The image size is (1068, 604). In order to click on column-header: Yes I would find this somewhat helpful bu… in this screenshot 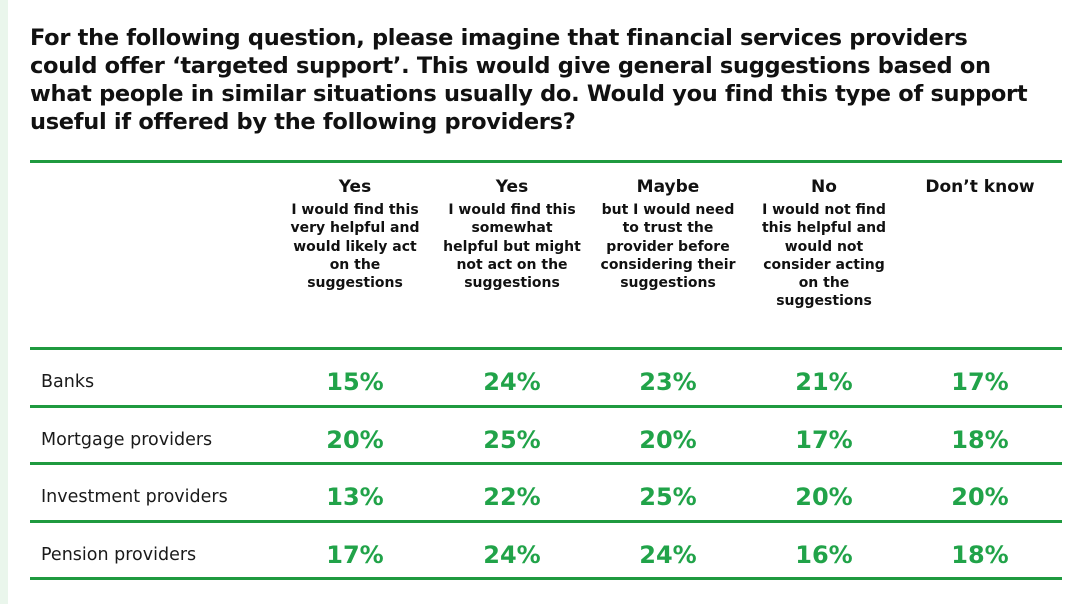, I will do `click(512, 234)`.